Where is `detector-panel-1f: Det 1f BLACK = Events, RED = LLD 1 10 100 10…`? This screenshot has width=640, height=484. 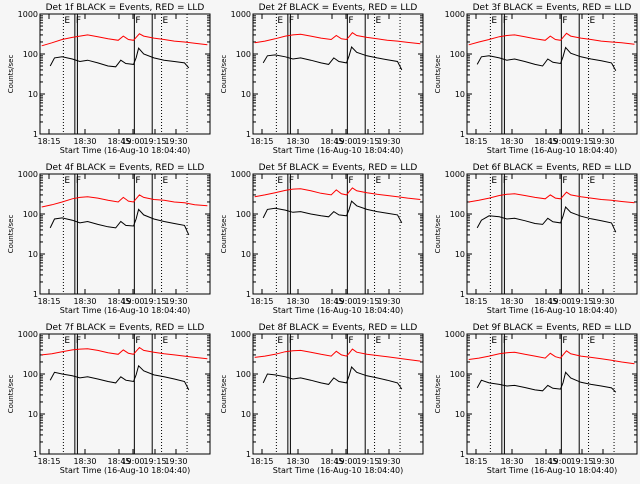
detector-panel-1f: Det 1f BLACK = Events, RED = LLD 1 10 100 10… is located at coordinates (109, 79).